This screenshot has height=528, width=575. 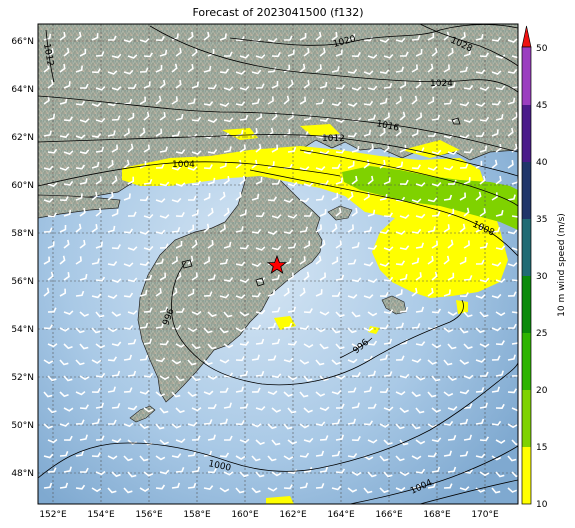 I want to click on lat-tick: 50°N, so click(x=22, y=426).